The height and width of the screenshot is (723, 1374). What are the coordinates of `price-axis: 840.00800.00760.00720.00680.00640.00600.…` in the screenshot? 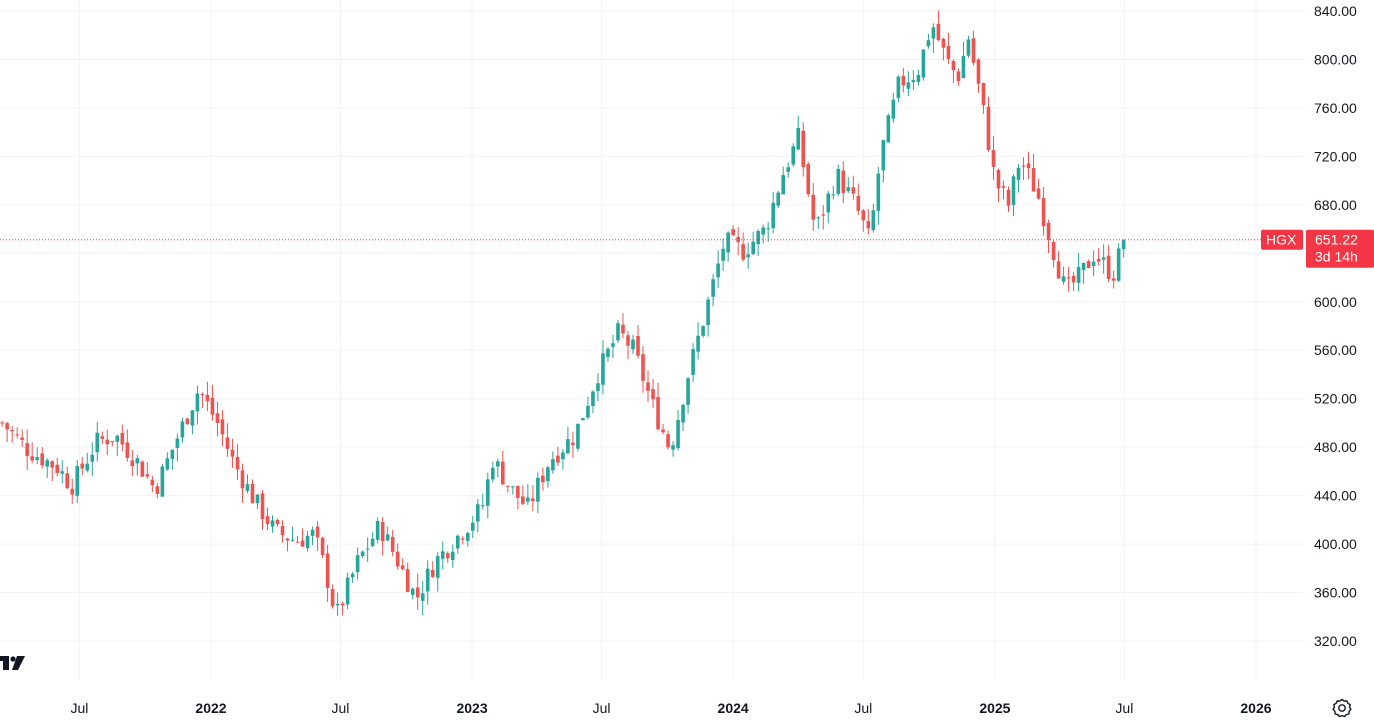 It's located at (1335, 326).